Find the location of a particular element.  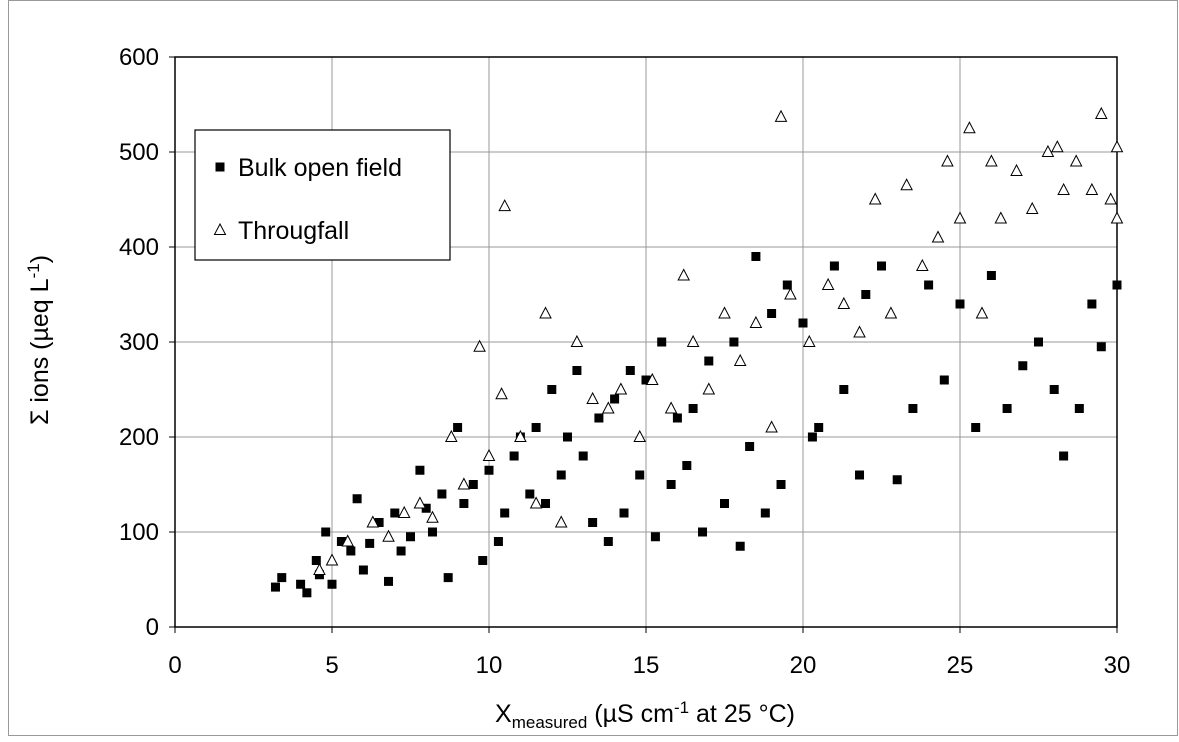

x-tick-label: 15 is located at coordinates (646, 665).